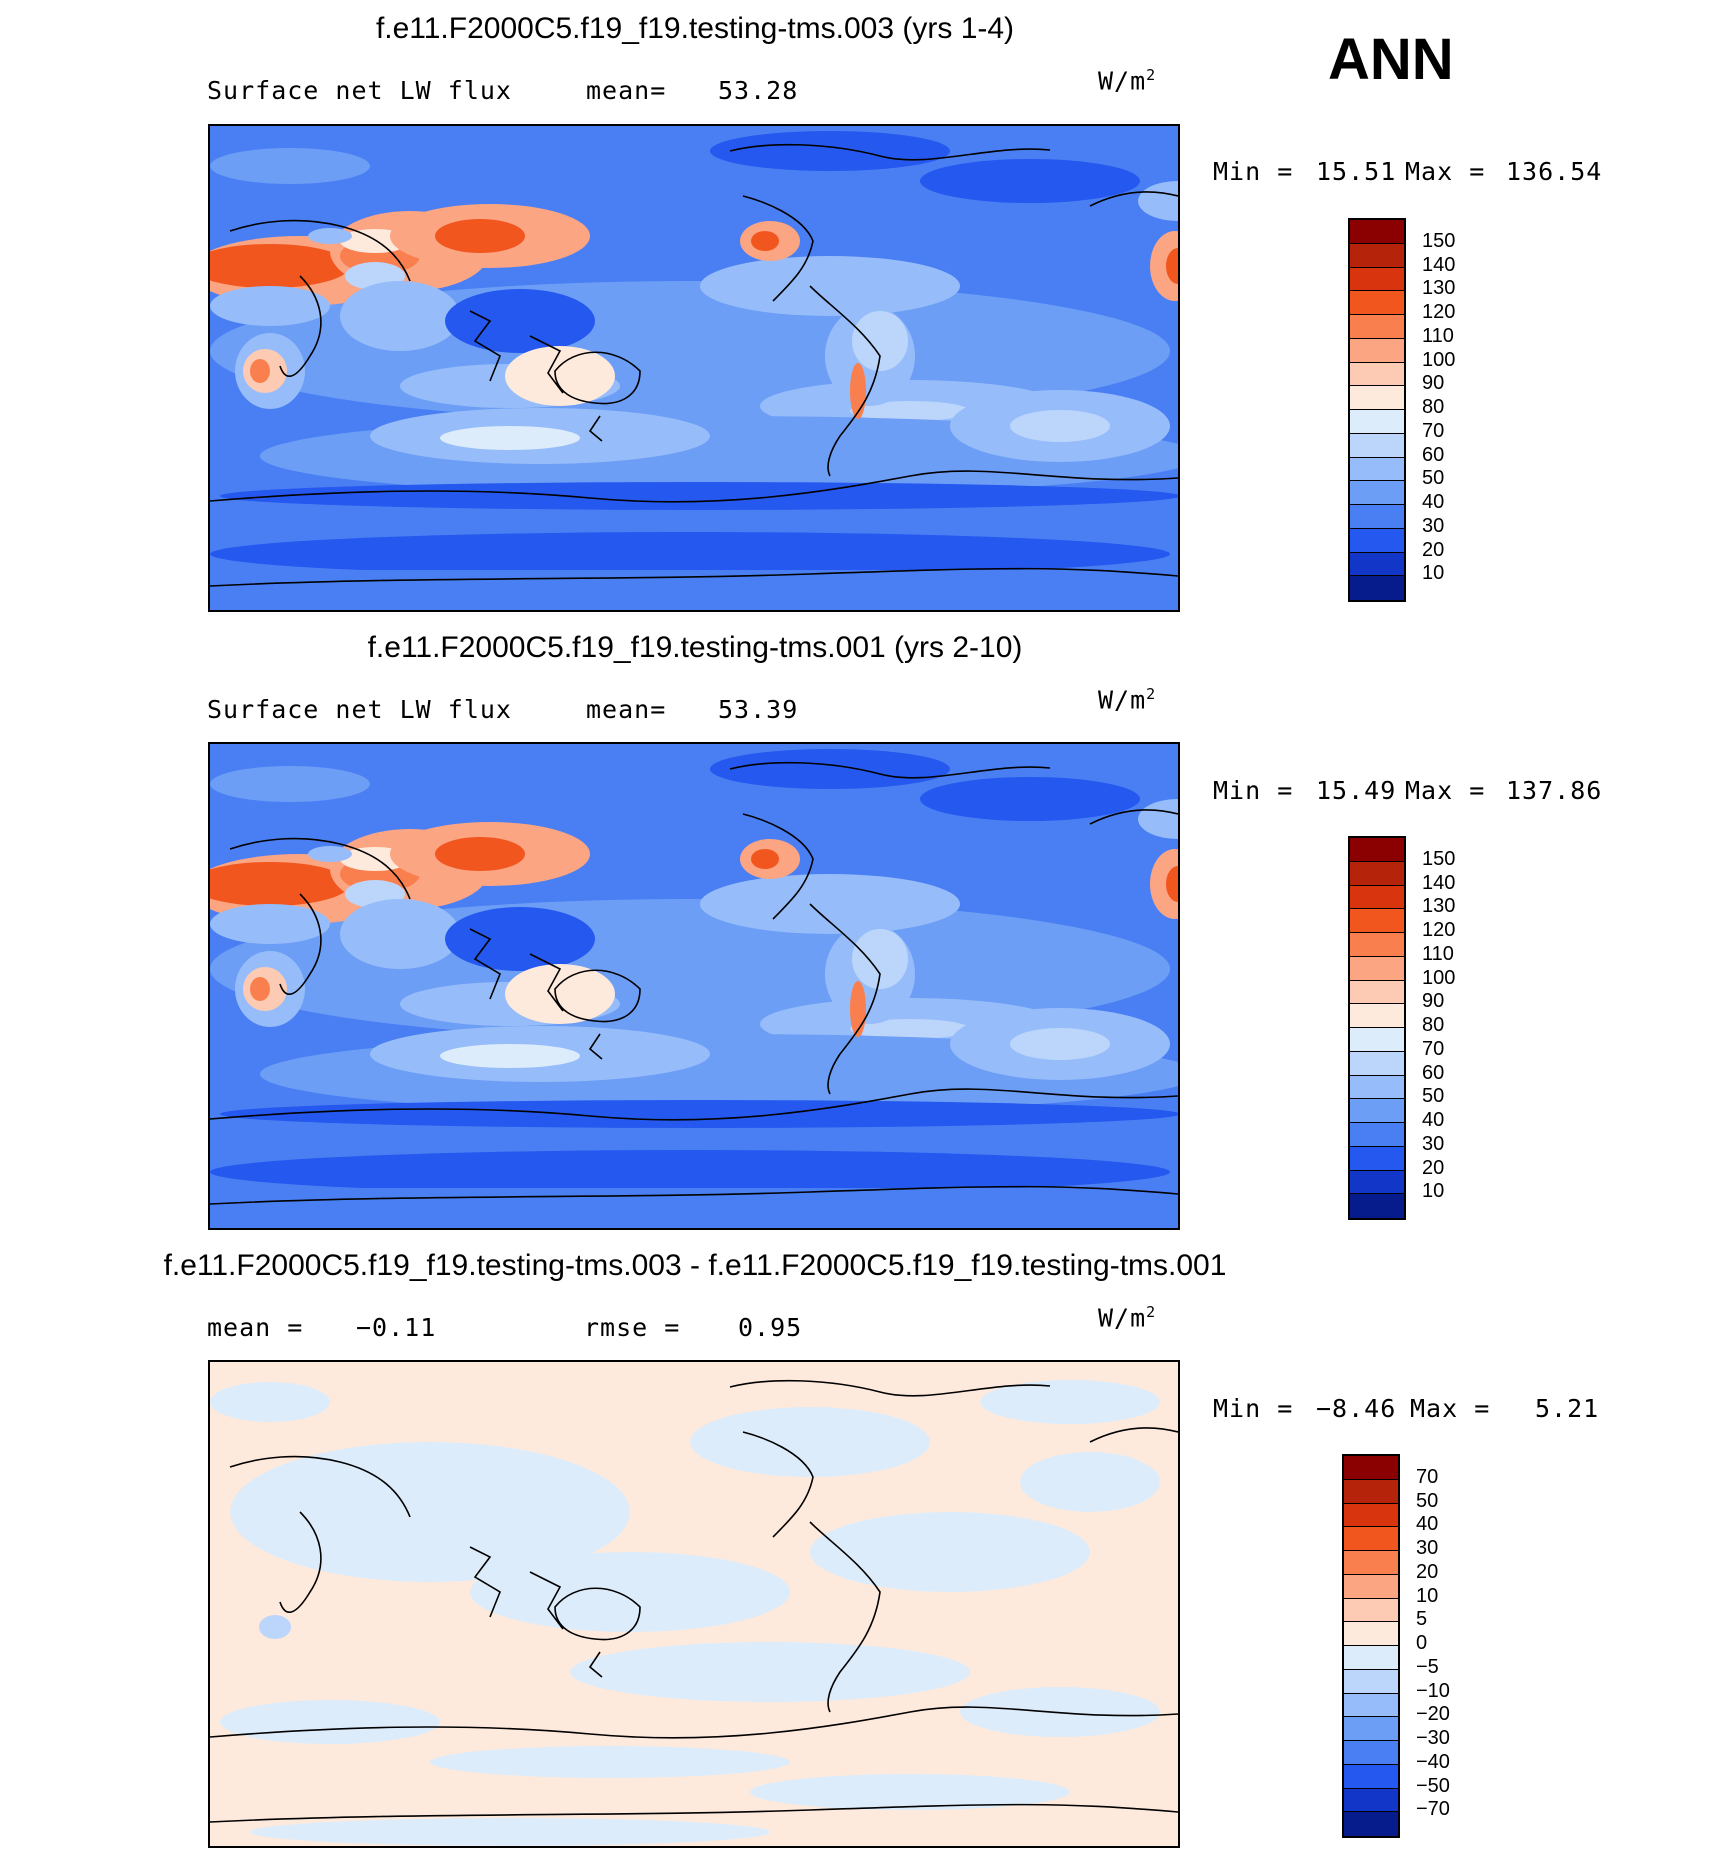 This screenshot has height=1863, width=1710. Describe the element at coordinates (1433, 1714) in the screenshot. I see `colorbar-tick-label: −20` at that location.